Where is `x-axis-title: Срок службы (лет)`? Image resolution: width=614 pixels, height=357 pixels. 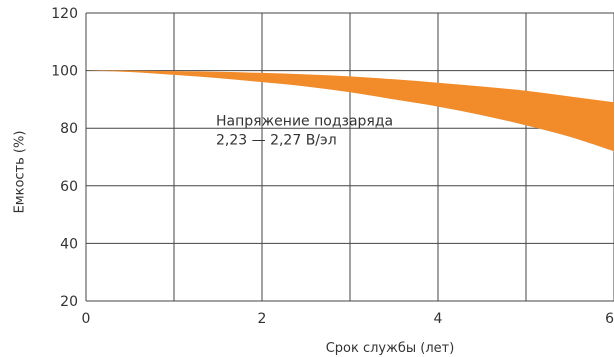
x-axis-title: Срок службы (лет) is located at coordinates (390, 348).